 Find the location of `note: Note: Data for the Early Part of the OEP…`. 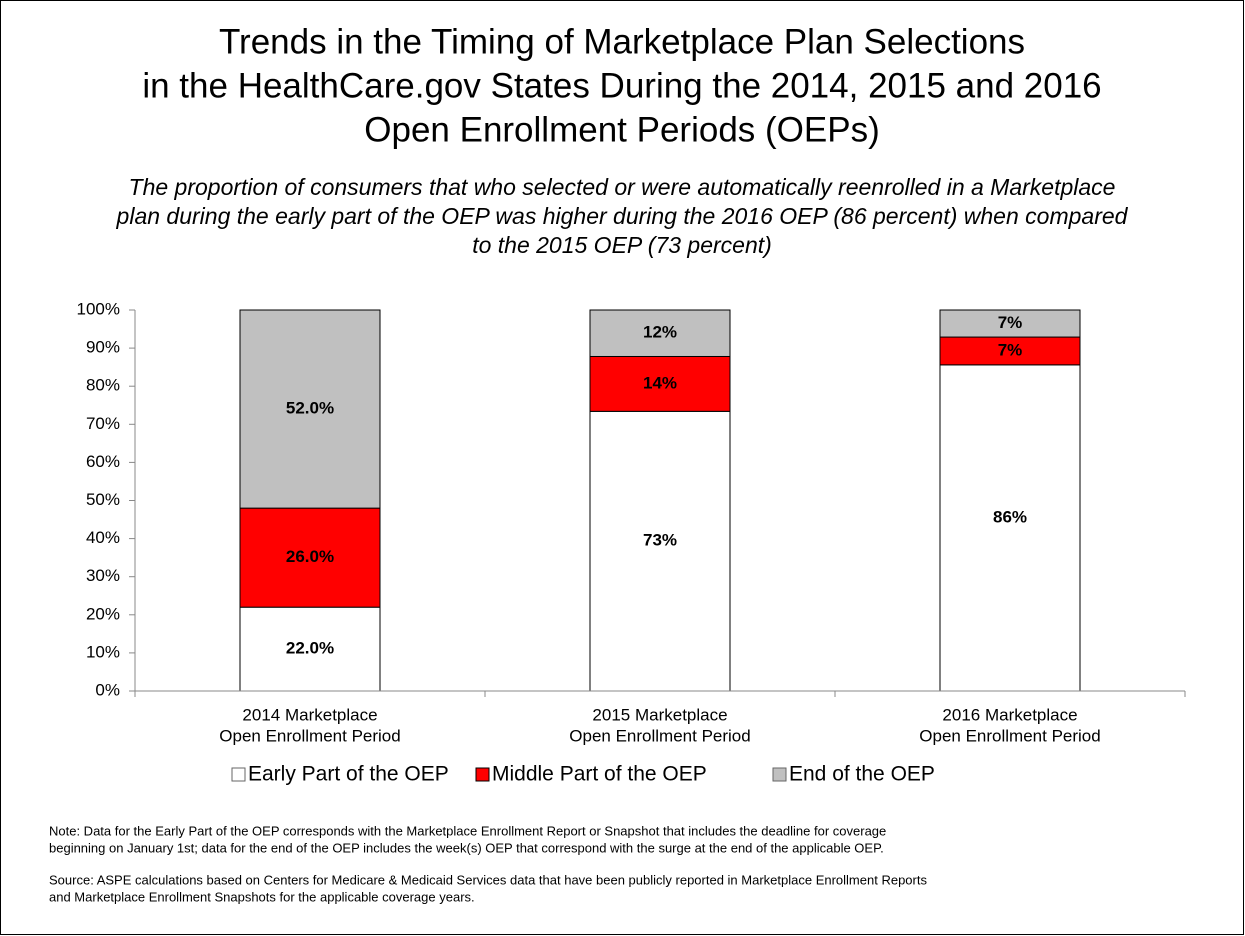

note: Note: Data for the Early Part of the OEP… is located at coordinates (467, 830).